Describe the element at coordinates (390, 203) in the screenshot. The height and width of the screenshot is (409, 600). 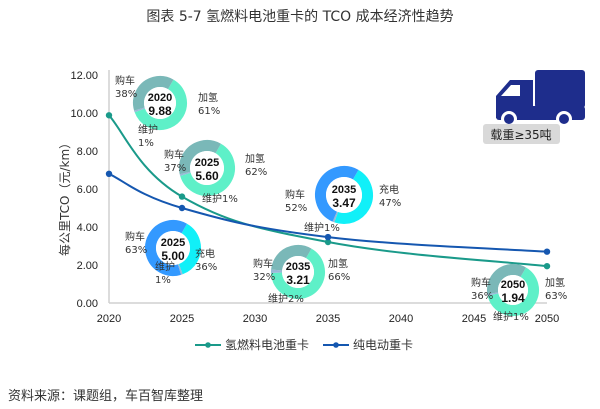
I see `donut-part-pct: 47%` at that location.